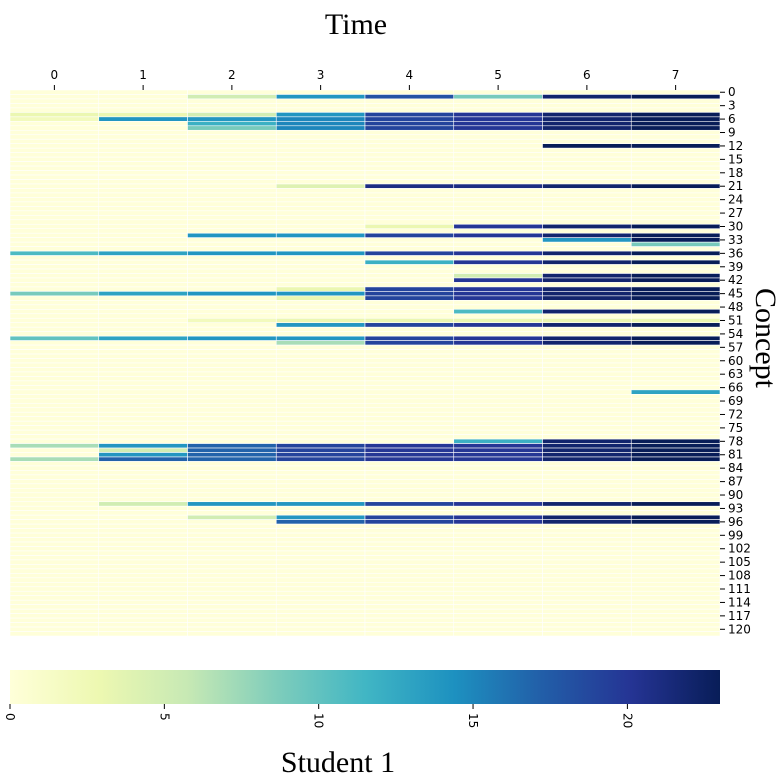 The image size is (782, 782). I want to click on y-tick-label: 117, so click(739, 616).